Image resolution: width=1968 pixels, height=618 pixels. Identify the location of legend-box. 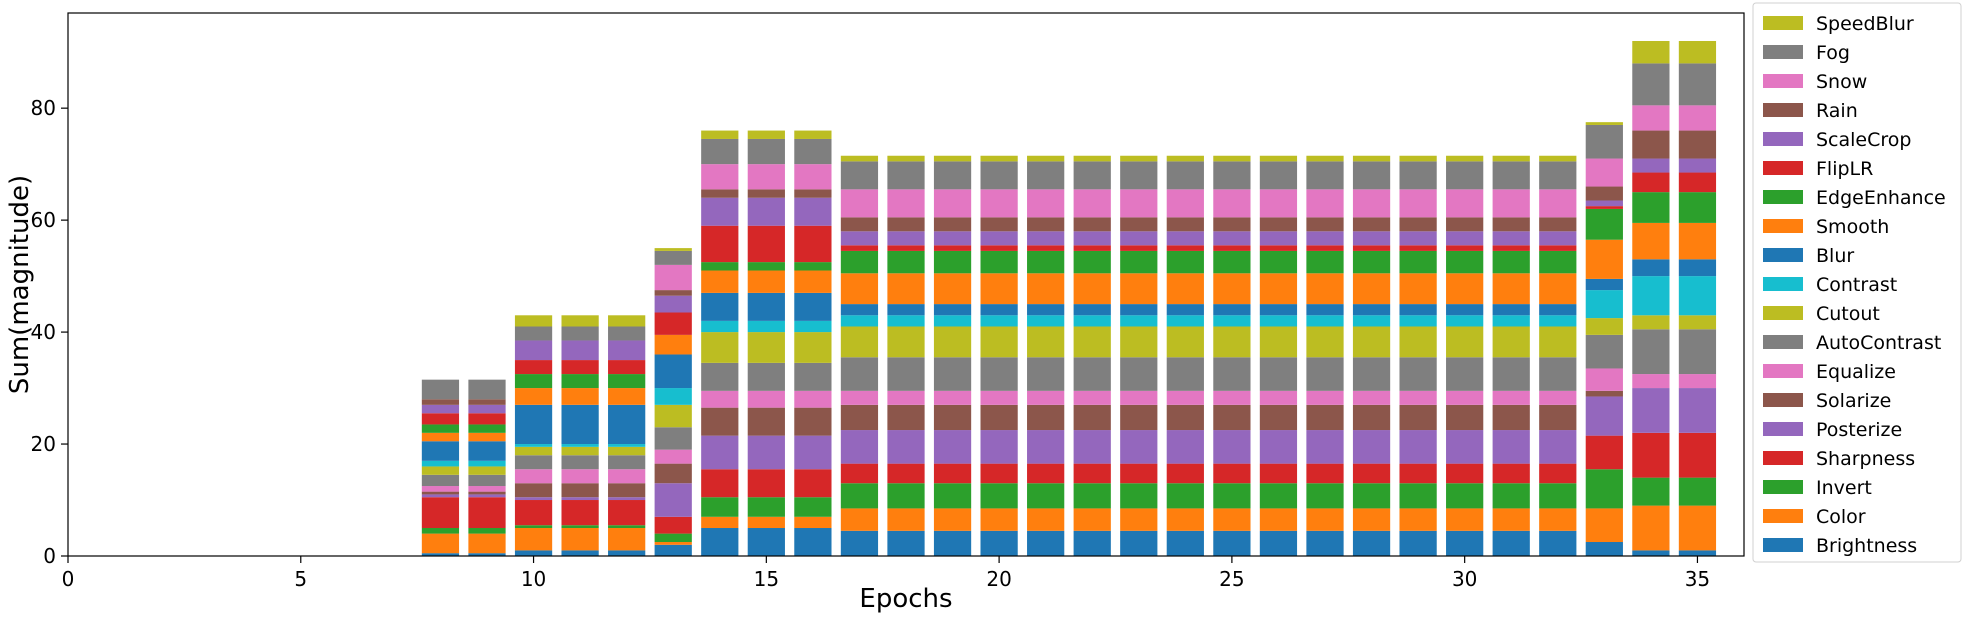
(1857, 282).